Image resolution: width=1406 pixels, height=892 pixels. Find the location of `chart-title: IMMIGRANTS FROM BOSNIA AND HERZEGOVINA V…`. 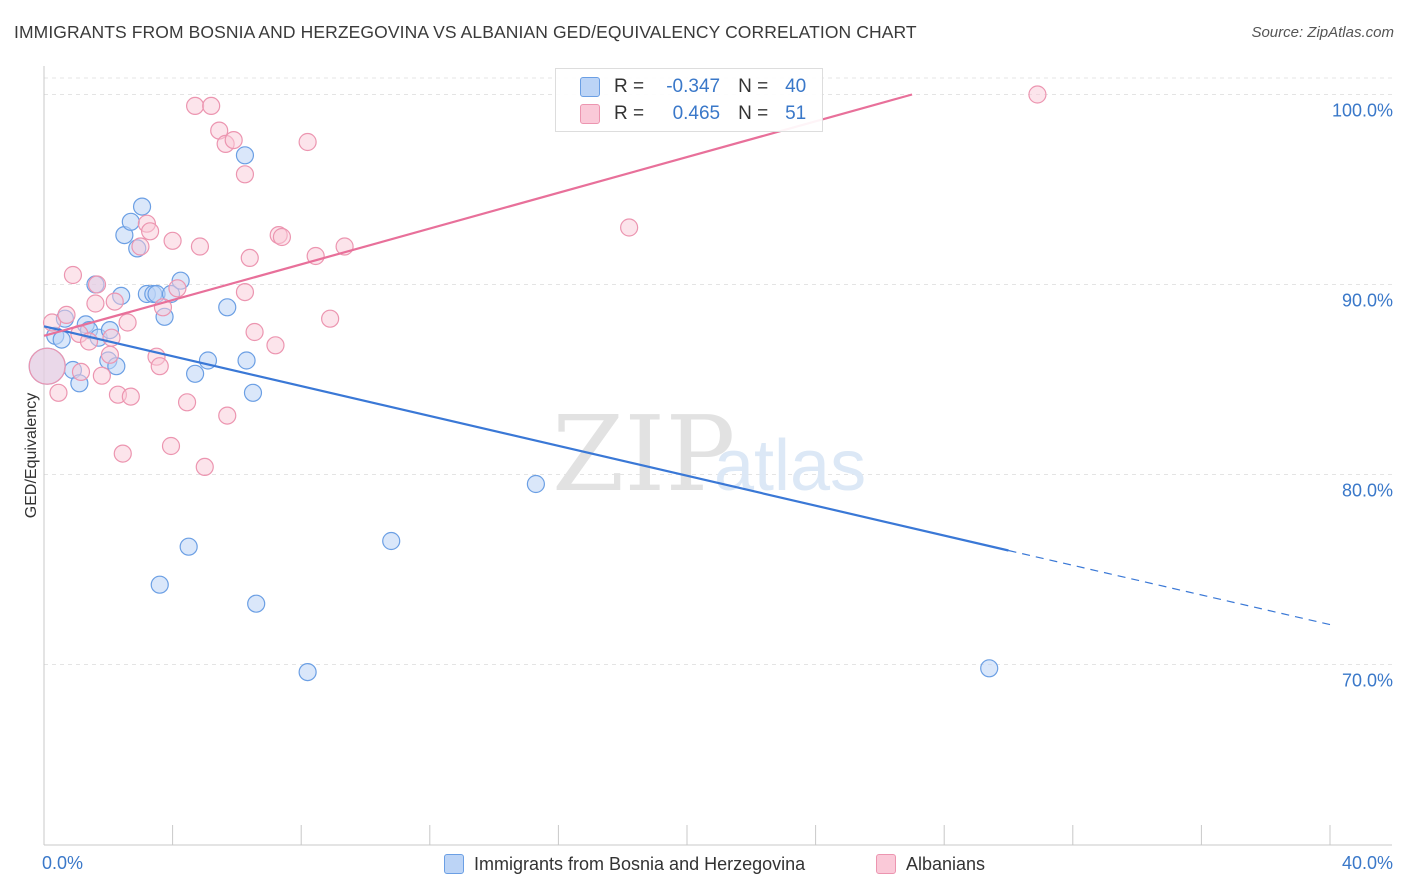

chart-title: IMMIGRANTS FROM BOSNIA AND HERZEGOVINA V… is located at coordinates (465, 32).